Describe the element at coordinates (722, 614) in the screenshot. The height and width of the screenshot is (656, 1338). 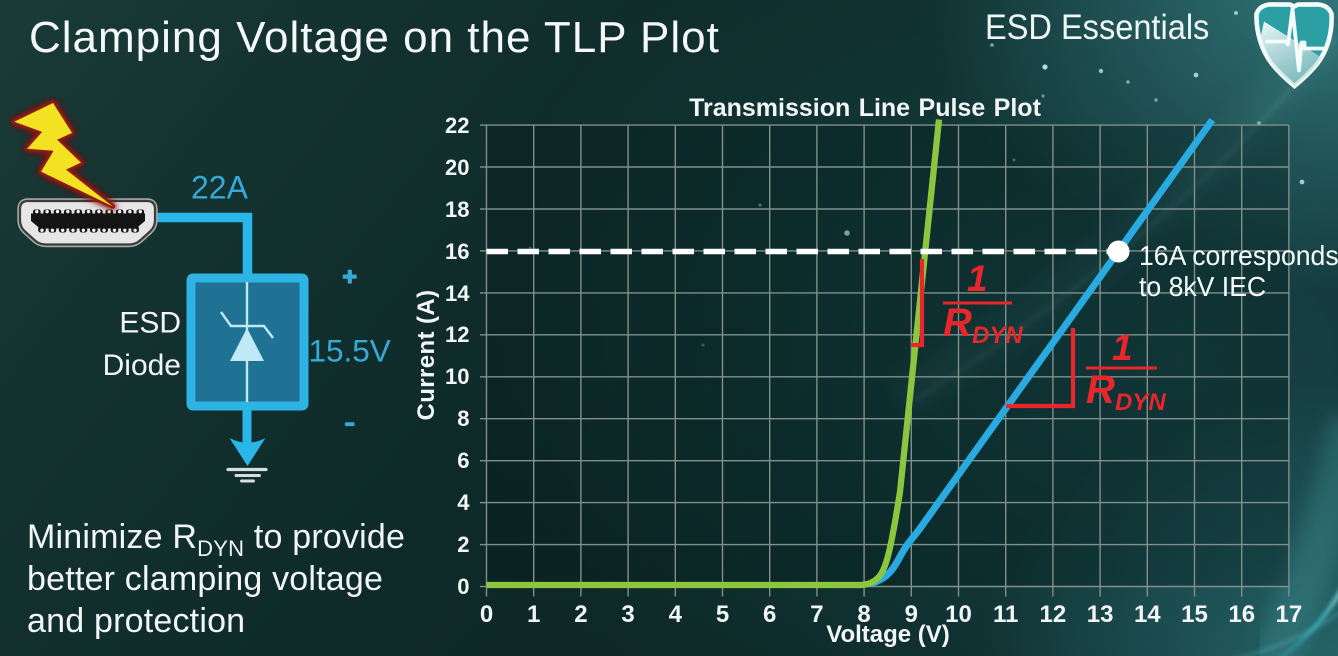
I see `svg-text: 5` at that location.